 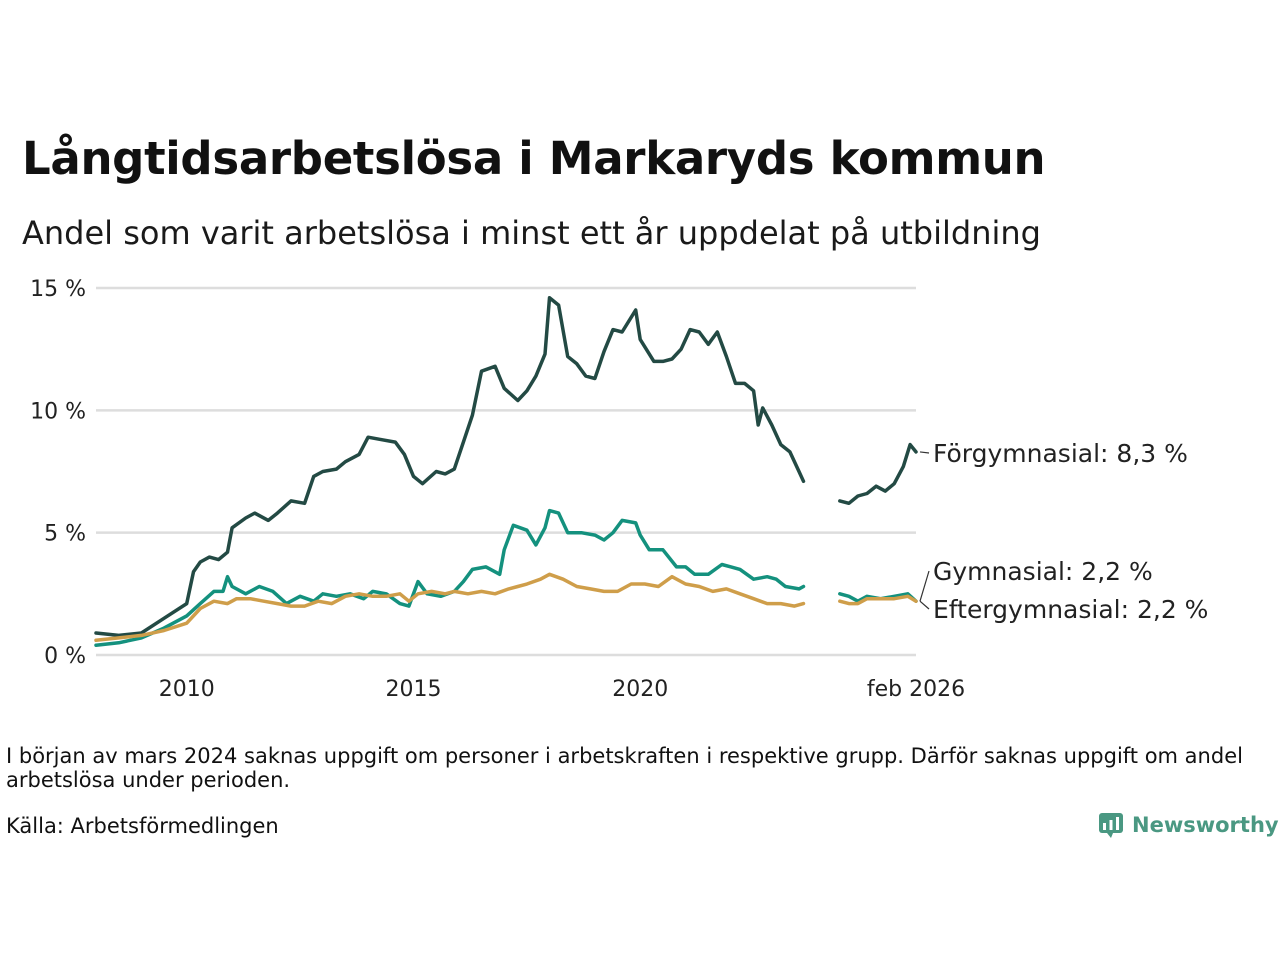 I want to click on y-axis: 0 % 5 % 10 % 15 %, so click(x=58, y=473).